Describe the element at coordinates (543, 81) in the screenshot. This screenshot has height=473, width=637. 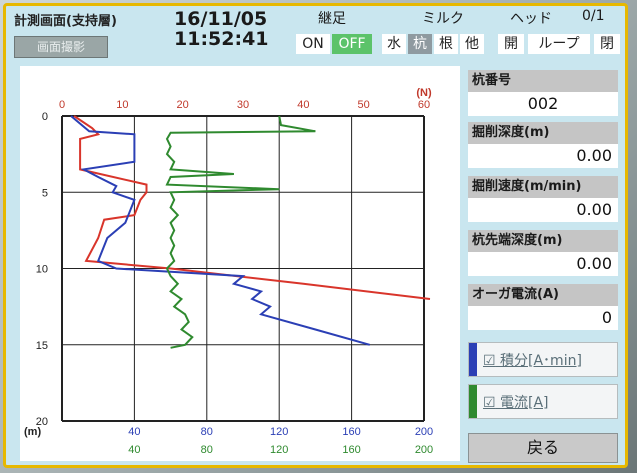
I see `pile-number-label: 杭番号` at that location.